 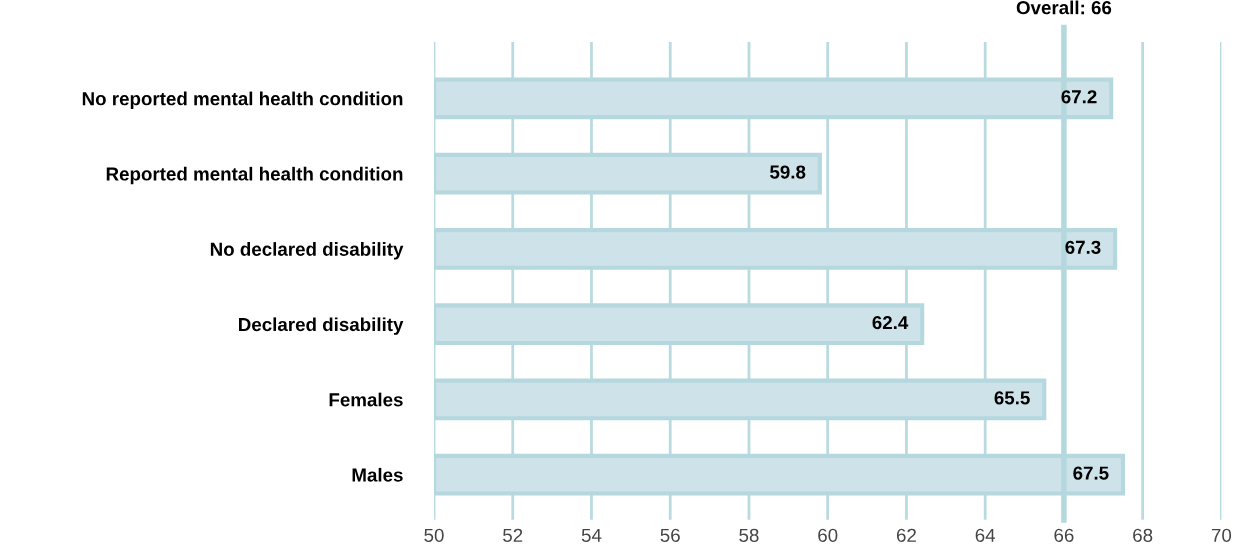 I want to click on data-label: 65.5, so click(x=1012, y=398).